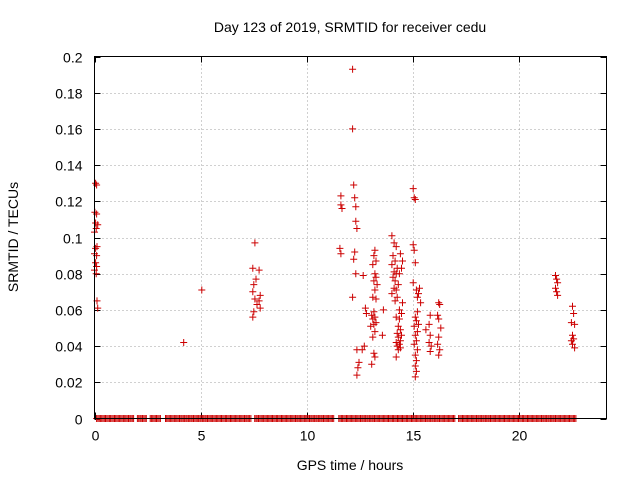 This screenshot has width=640, height=480. Describe the element at coordinates (68, 347) in the screenshot. I see `y-tick-label: 0.04` at that location.